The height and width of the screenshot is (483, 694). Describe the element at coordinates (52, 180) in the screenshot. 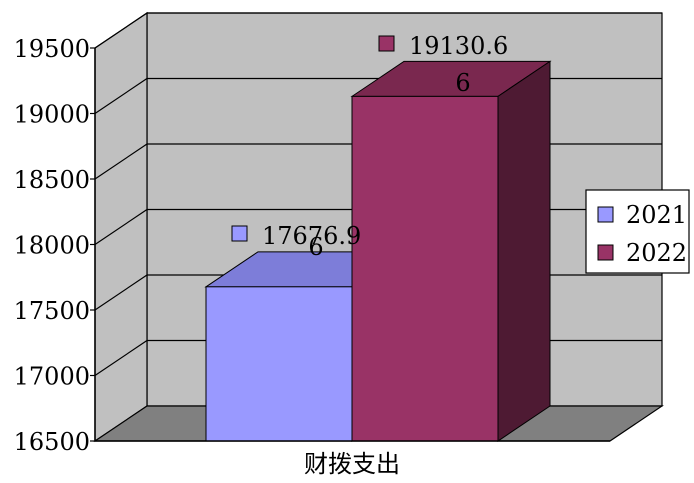

I see `y-tick-label: 18500` at that location.